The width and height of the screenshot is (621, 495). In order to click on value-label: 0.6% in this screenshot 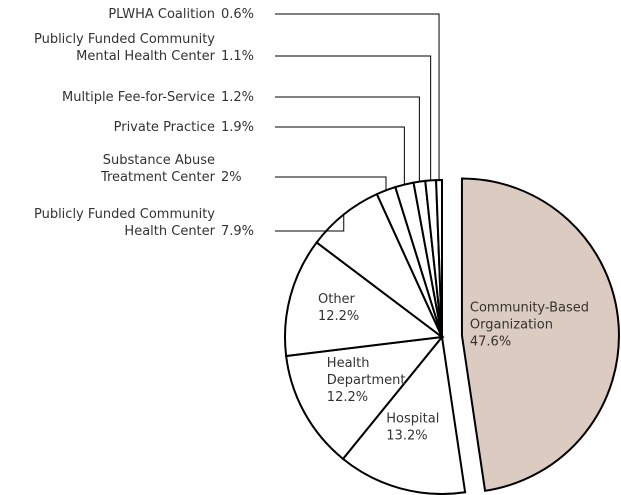, I will do `click(237, 14)`.